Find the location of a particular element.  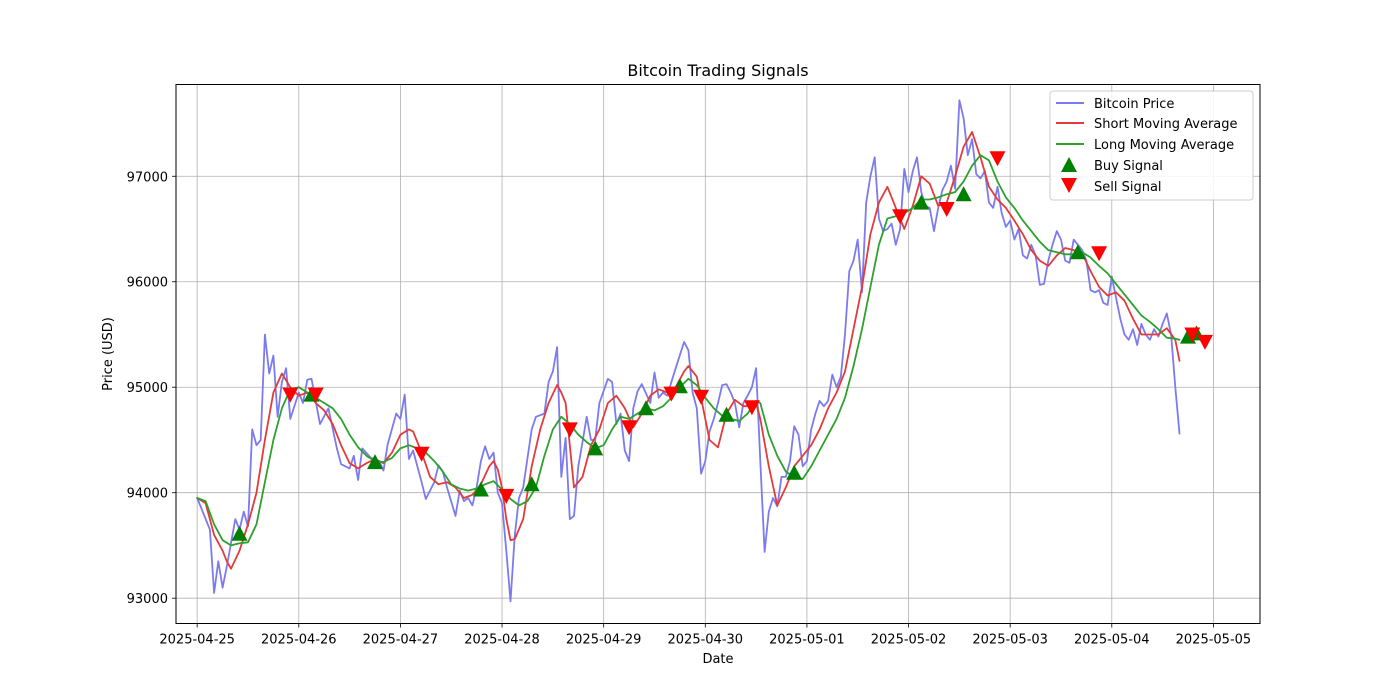

legend-swatch-buy is located at coordinates (1069, 164).